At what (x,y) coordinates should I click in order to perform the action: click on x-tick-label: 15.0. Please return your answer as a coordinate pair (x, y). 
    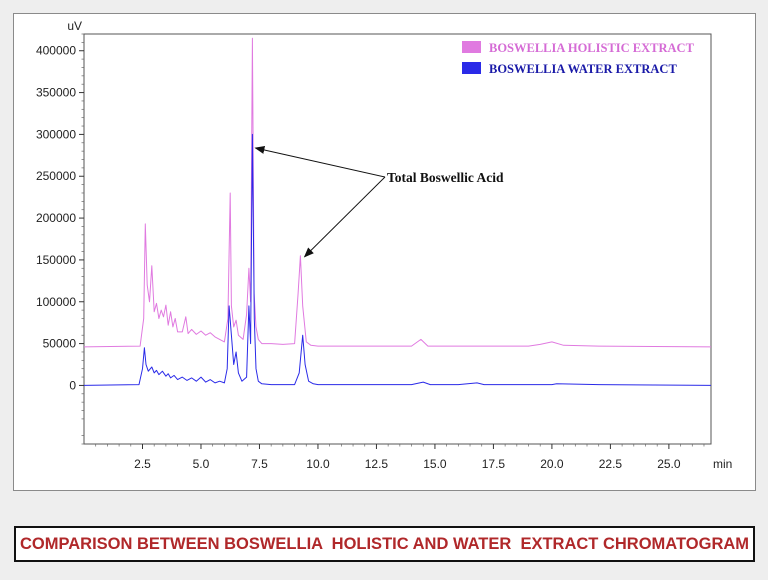
    Looking at the image, I should click on (435, 464).